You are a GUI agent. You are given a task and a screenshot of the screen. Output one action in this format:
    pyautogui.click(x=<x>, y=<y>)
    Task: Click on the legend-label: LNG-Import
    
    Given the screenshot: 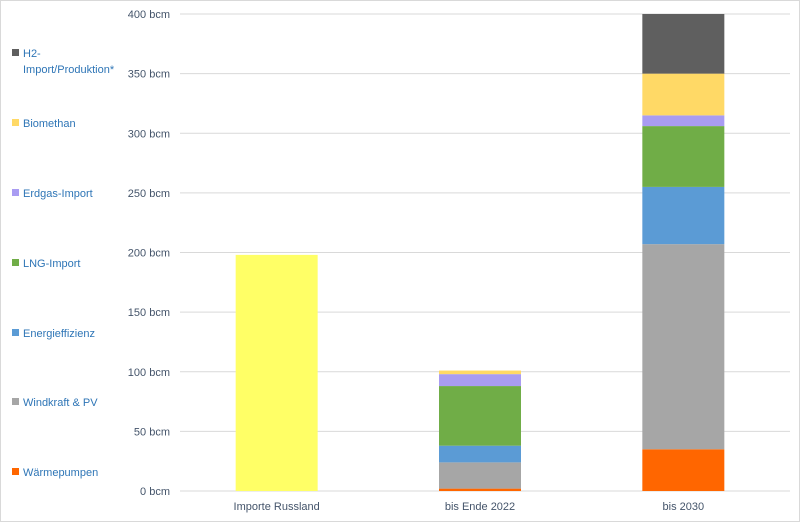 What is the action you would take?
    pyautogui.click(x=51, y=264)
    